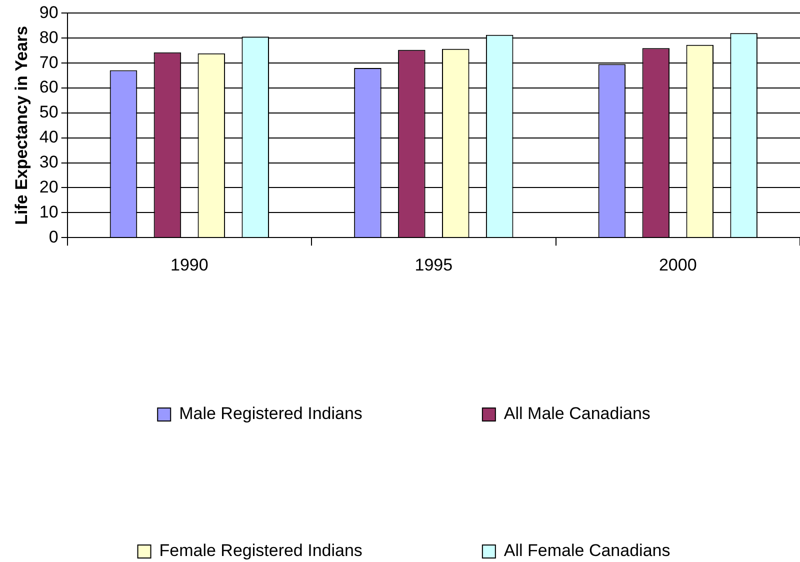 This screenshot has height=562, width=800. Describe the element at coordinates (48, 186) in the screenshot. I see `y-tick-label: 20` at that location.